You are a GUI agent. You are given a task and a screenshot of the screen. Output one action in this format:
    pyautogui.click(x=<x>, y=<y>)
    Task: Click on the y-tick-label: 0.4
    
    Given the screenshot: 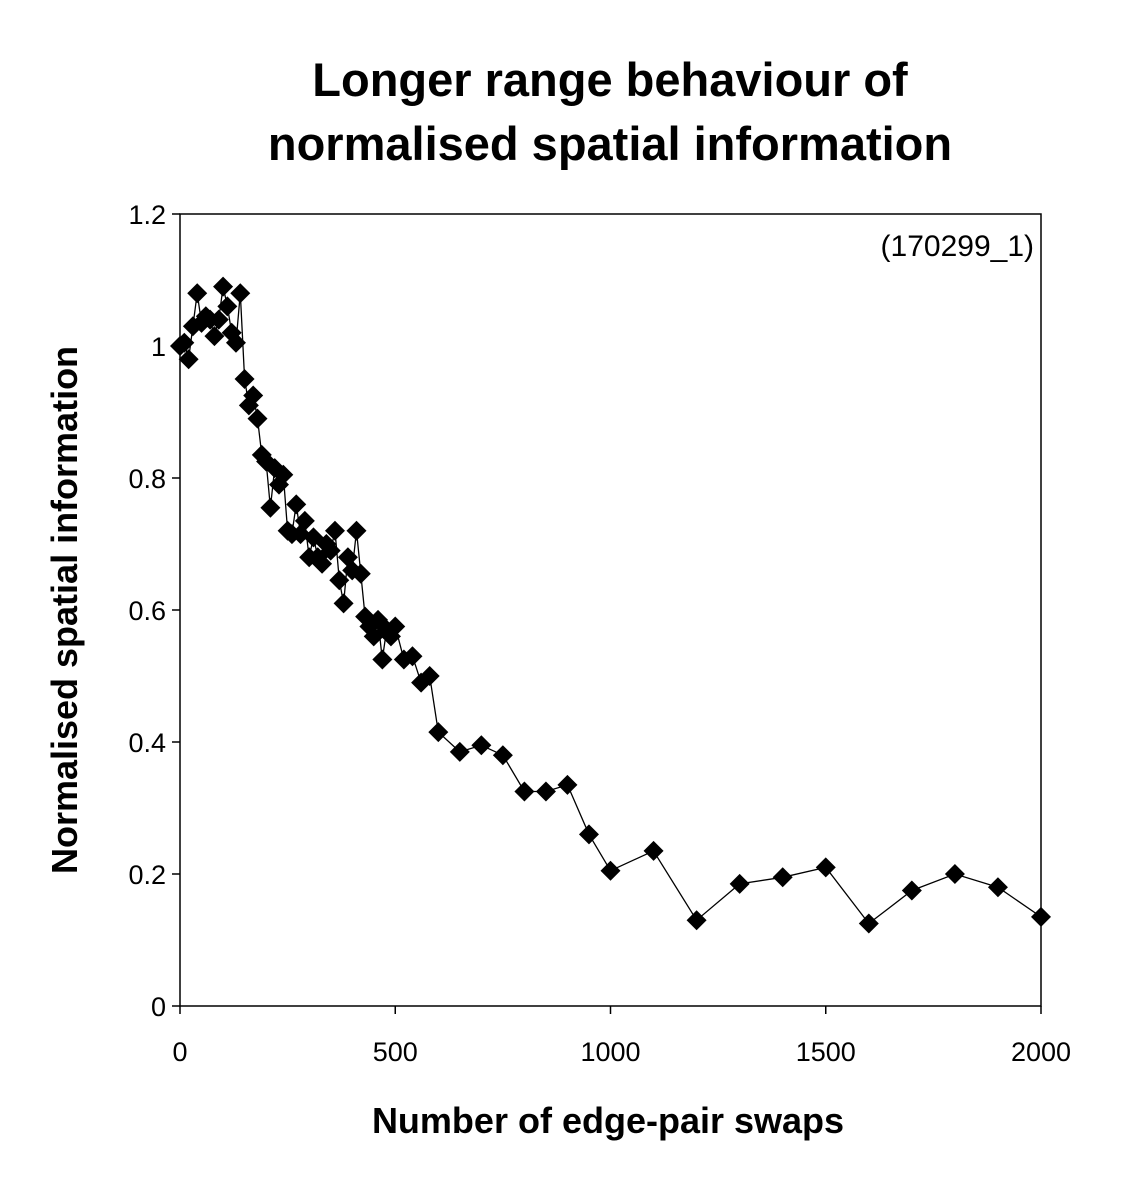 What is the action you would take?
    pyautogui.click(x=147, y=743)
    